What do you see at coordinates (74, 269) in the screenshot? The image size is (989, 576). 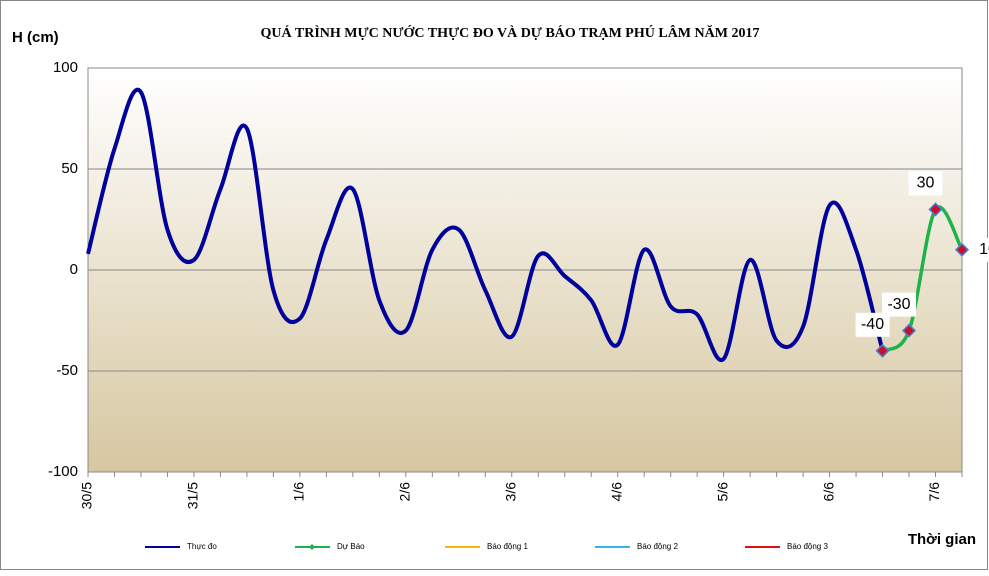 I see `y-tick-label: 0` at bounding box center [74, 269].